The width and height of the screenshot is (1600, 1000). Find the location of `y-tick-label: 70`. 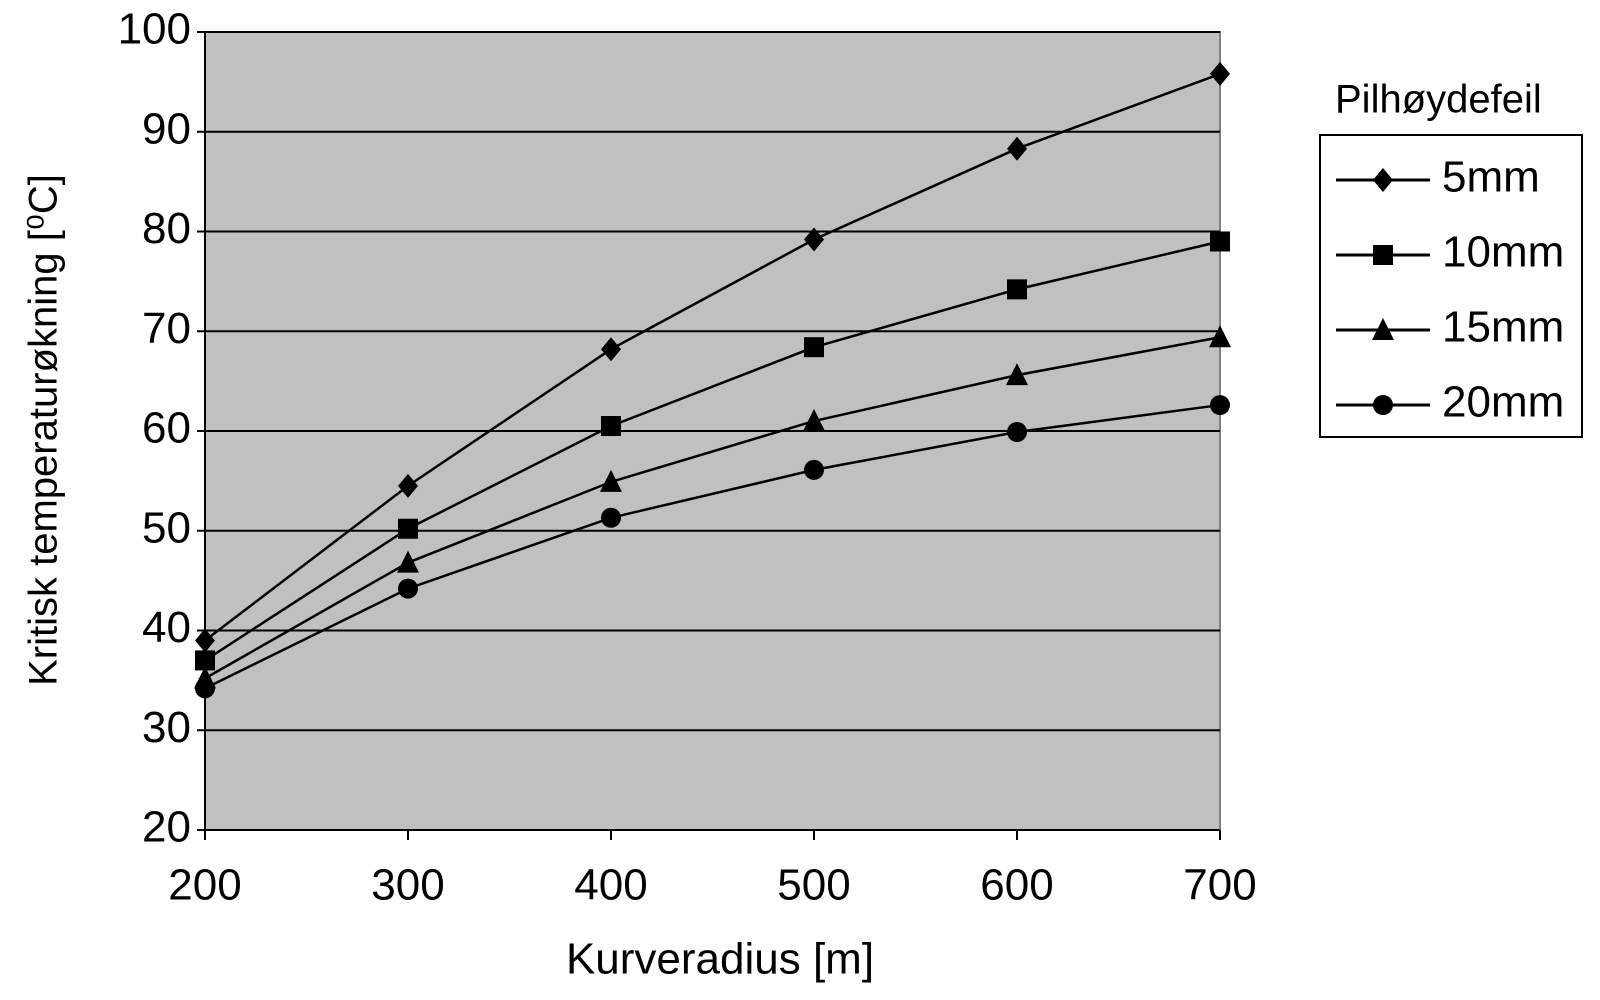

y-tick-label: 70 is located at coordinates (166, 328).